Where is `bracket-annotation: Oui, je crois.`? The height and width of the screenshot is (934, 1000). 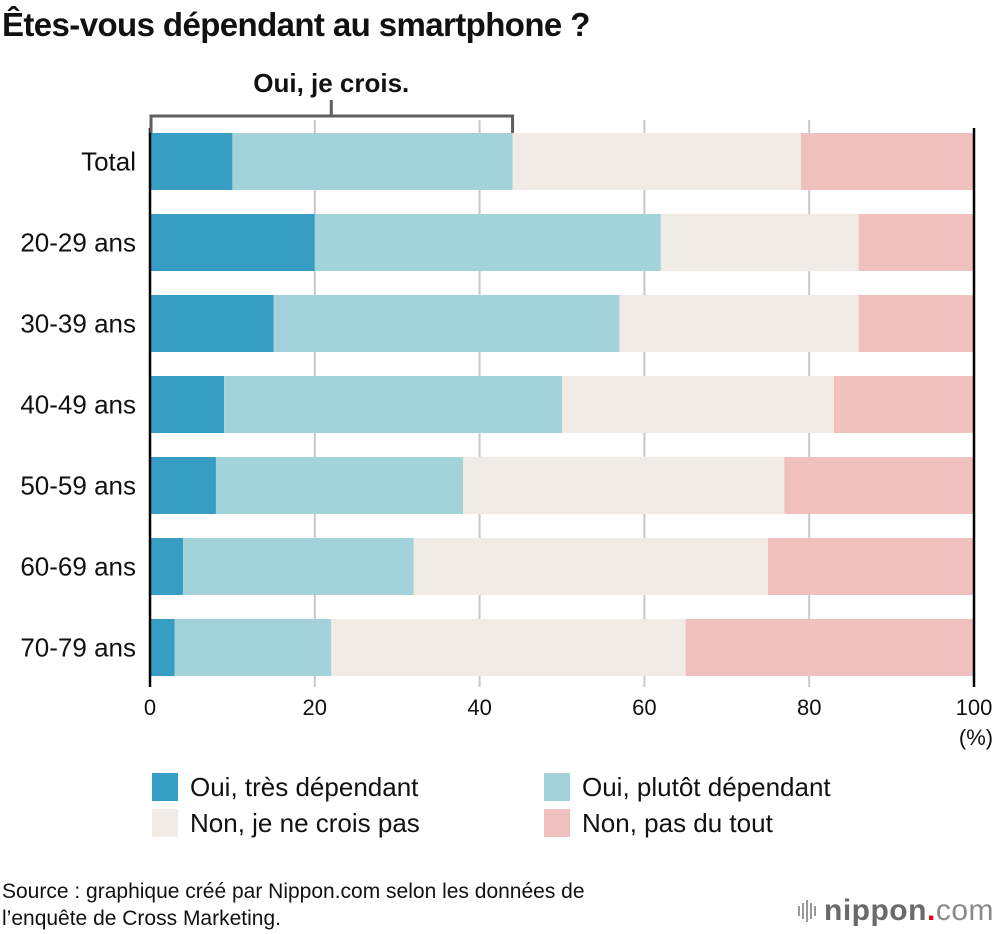
bracket-annotation: Oui, je crois. is located at coordinates (332, 100).